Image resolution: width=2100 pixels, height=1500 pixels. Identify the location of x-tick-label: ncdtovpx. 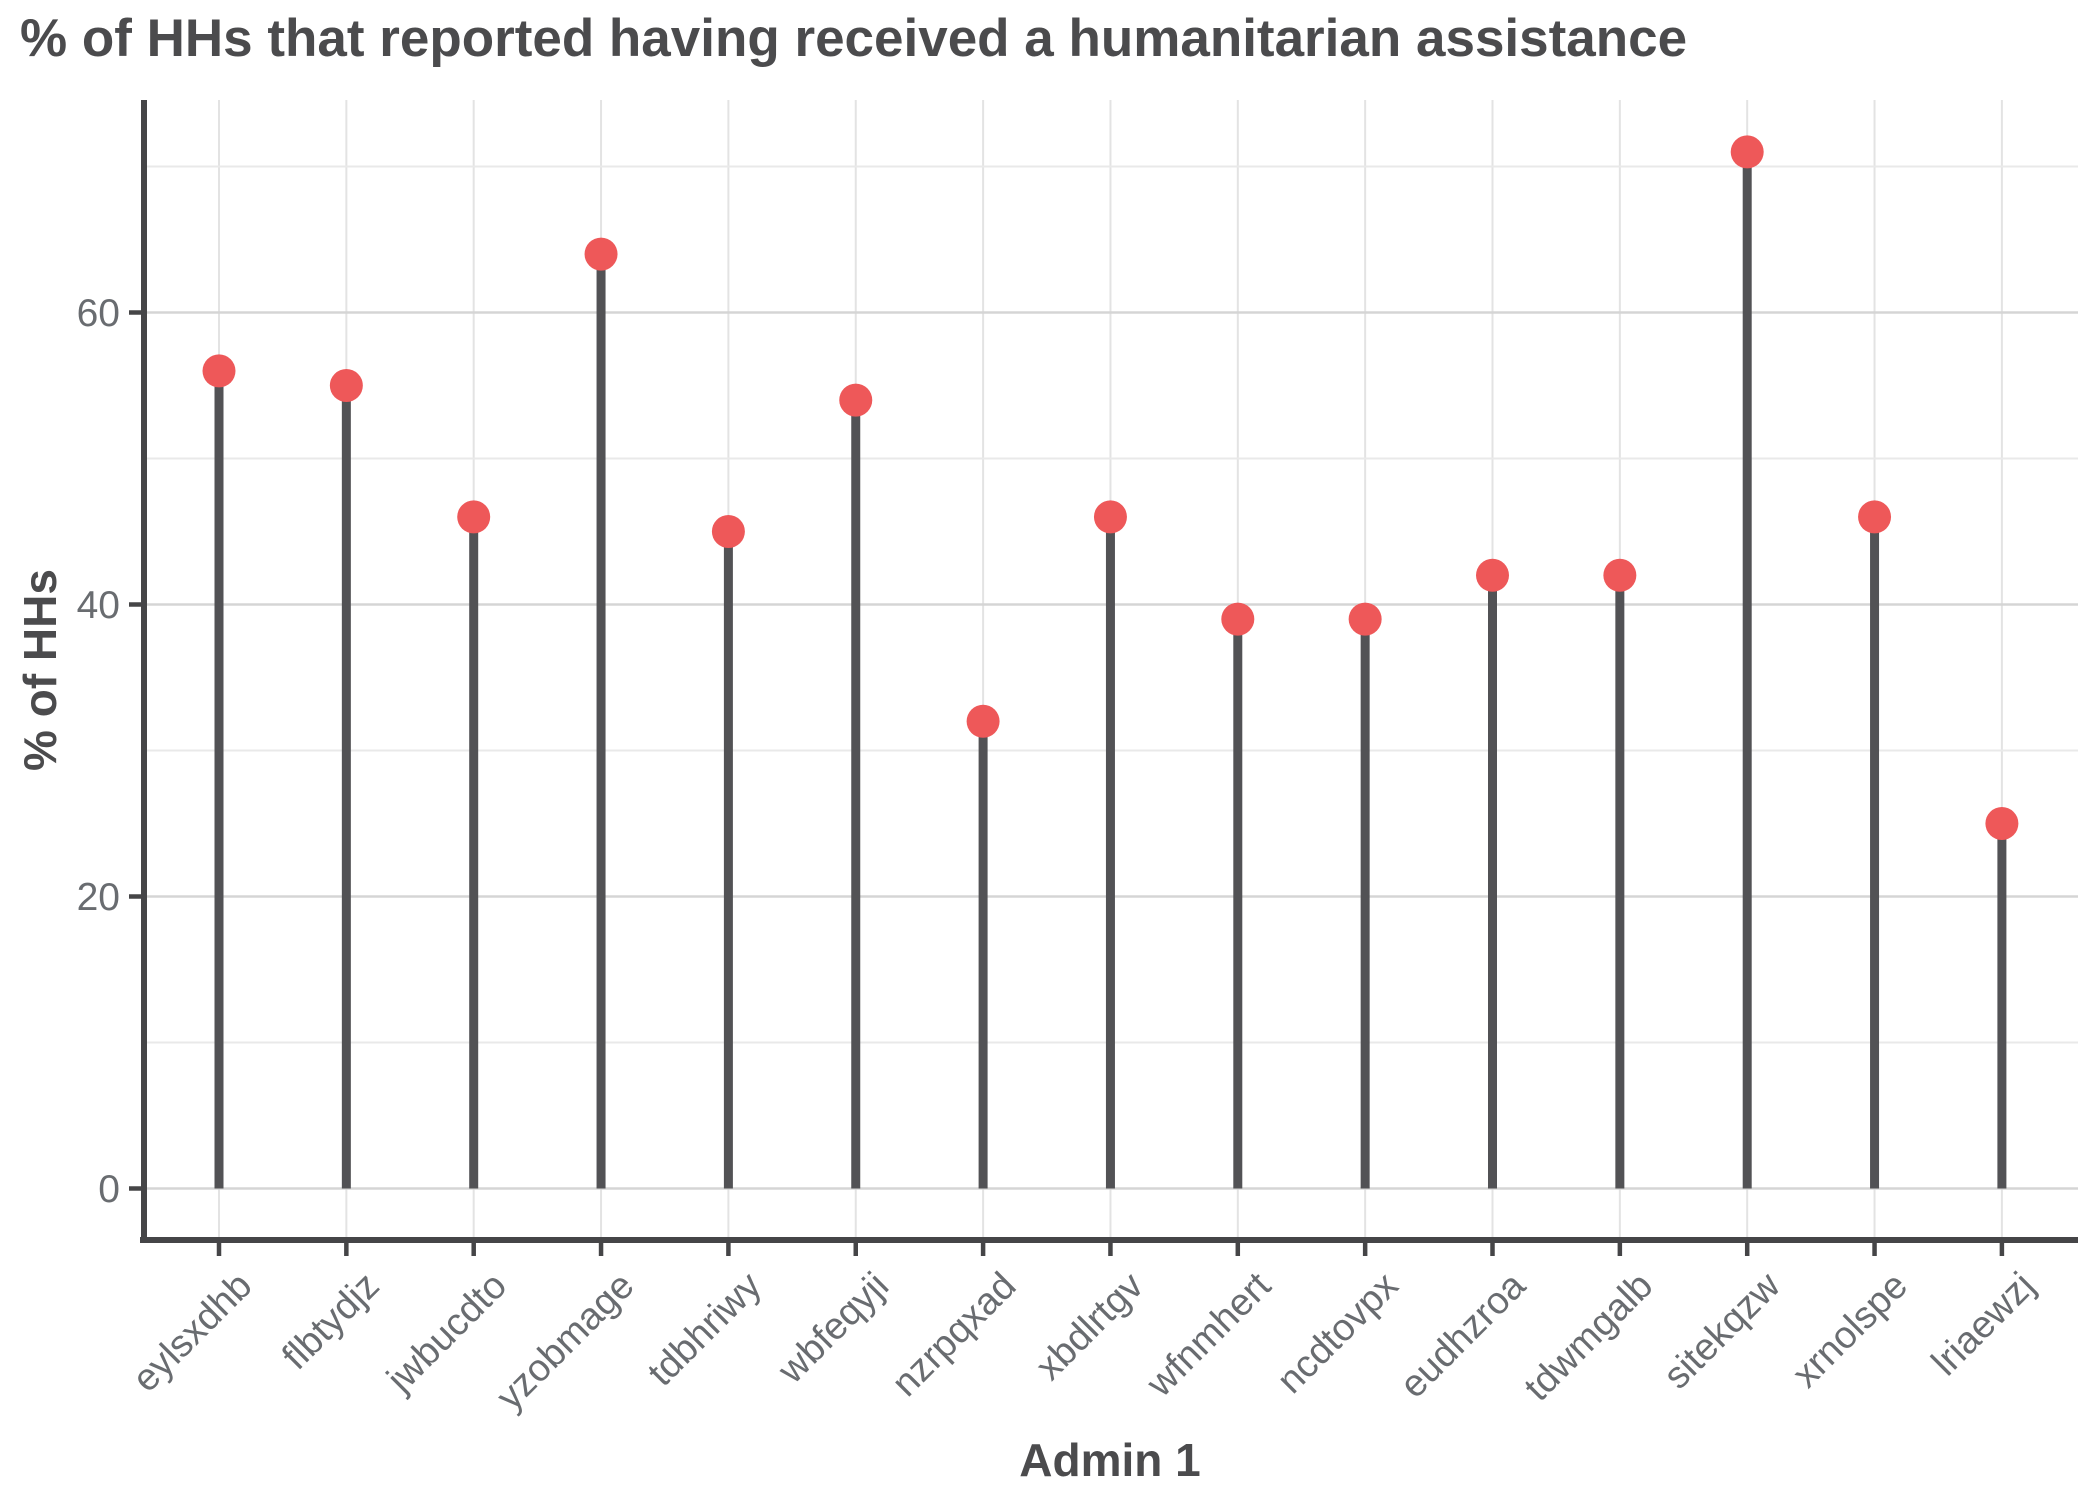
(1337, 1333).